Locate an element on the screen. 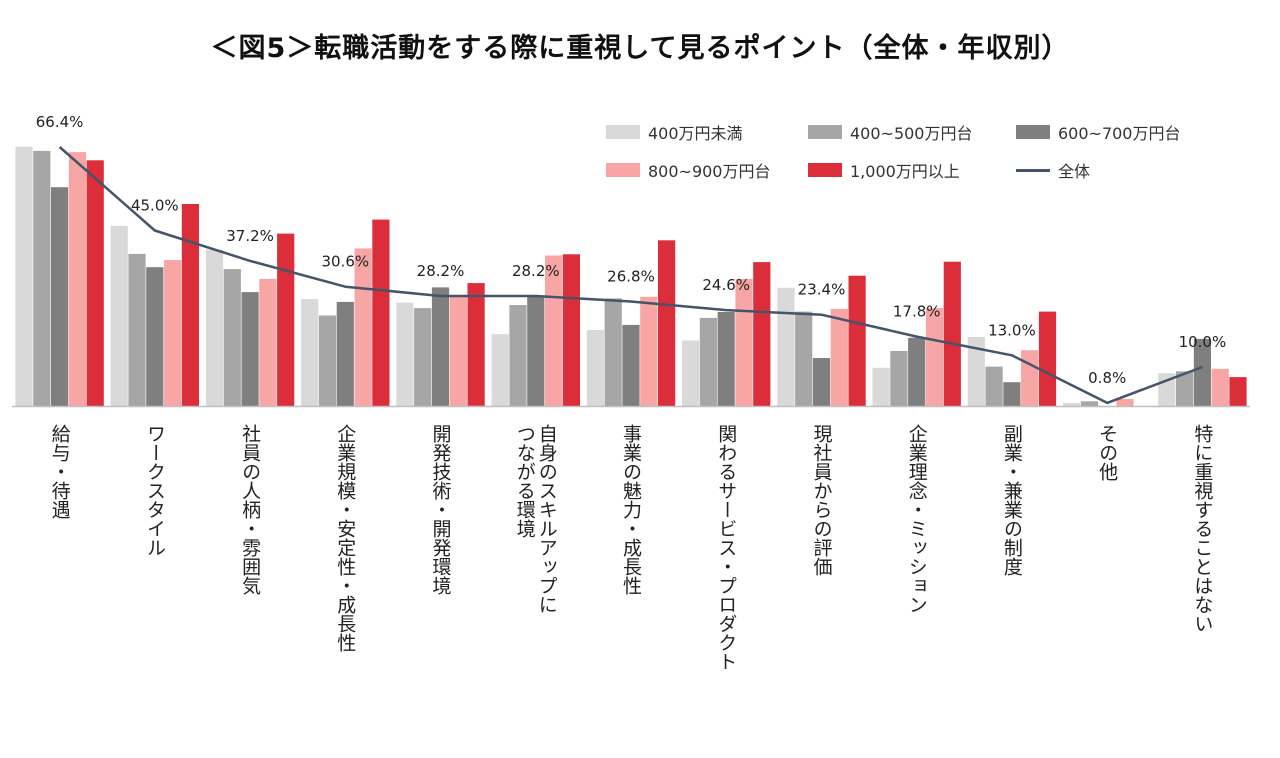 Image resolution: width=1280 pixels, height=758 pixels. x-tick-label-0: 給与・待遇 is located at coordinates (59, 471).